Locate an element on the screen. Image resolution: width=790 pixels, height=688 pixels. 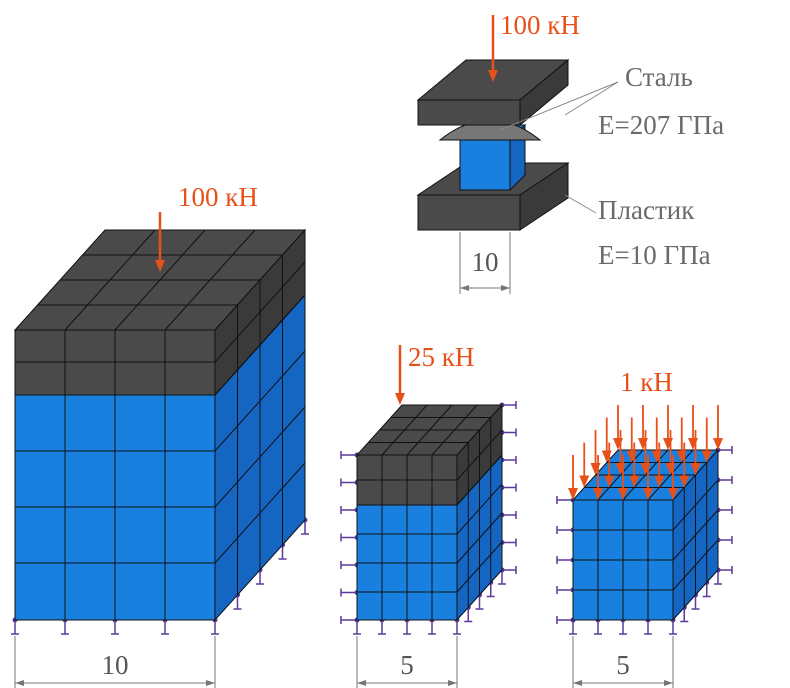
detail-dimension: 10 is located at coordinates (485, 262).